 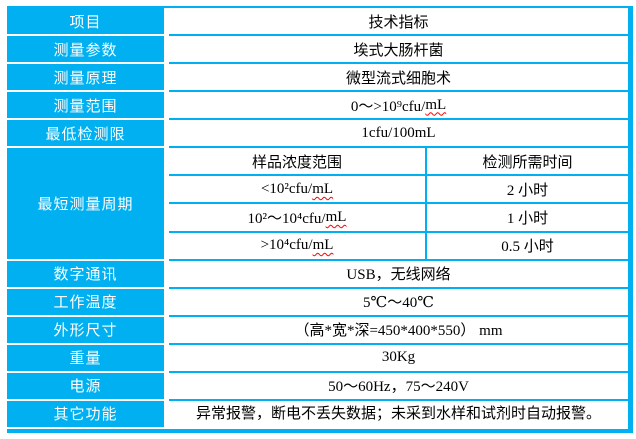 What do you see at coordinates (398, 134) in the screenshot?
I see `row-value-detection-limit: 1cfu/100mL` at bounding box center [398, 134].